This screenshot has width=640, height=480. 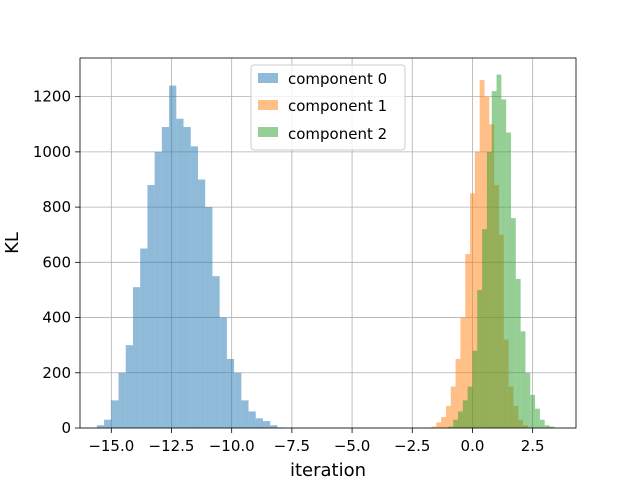 I want to click on legend-box, so click(x=328, y=107).